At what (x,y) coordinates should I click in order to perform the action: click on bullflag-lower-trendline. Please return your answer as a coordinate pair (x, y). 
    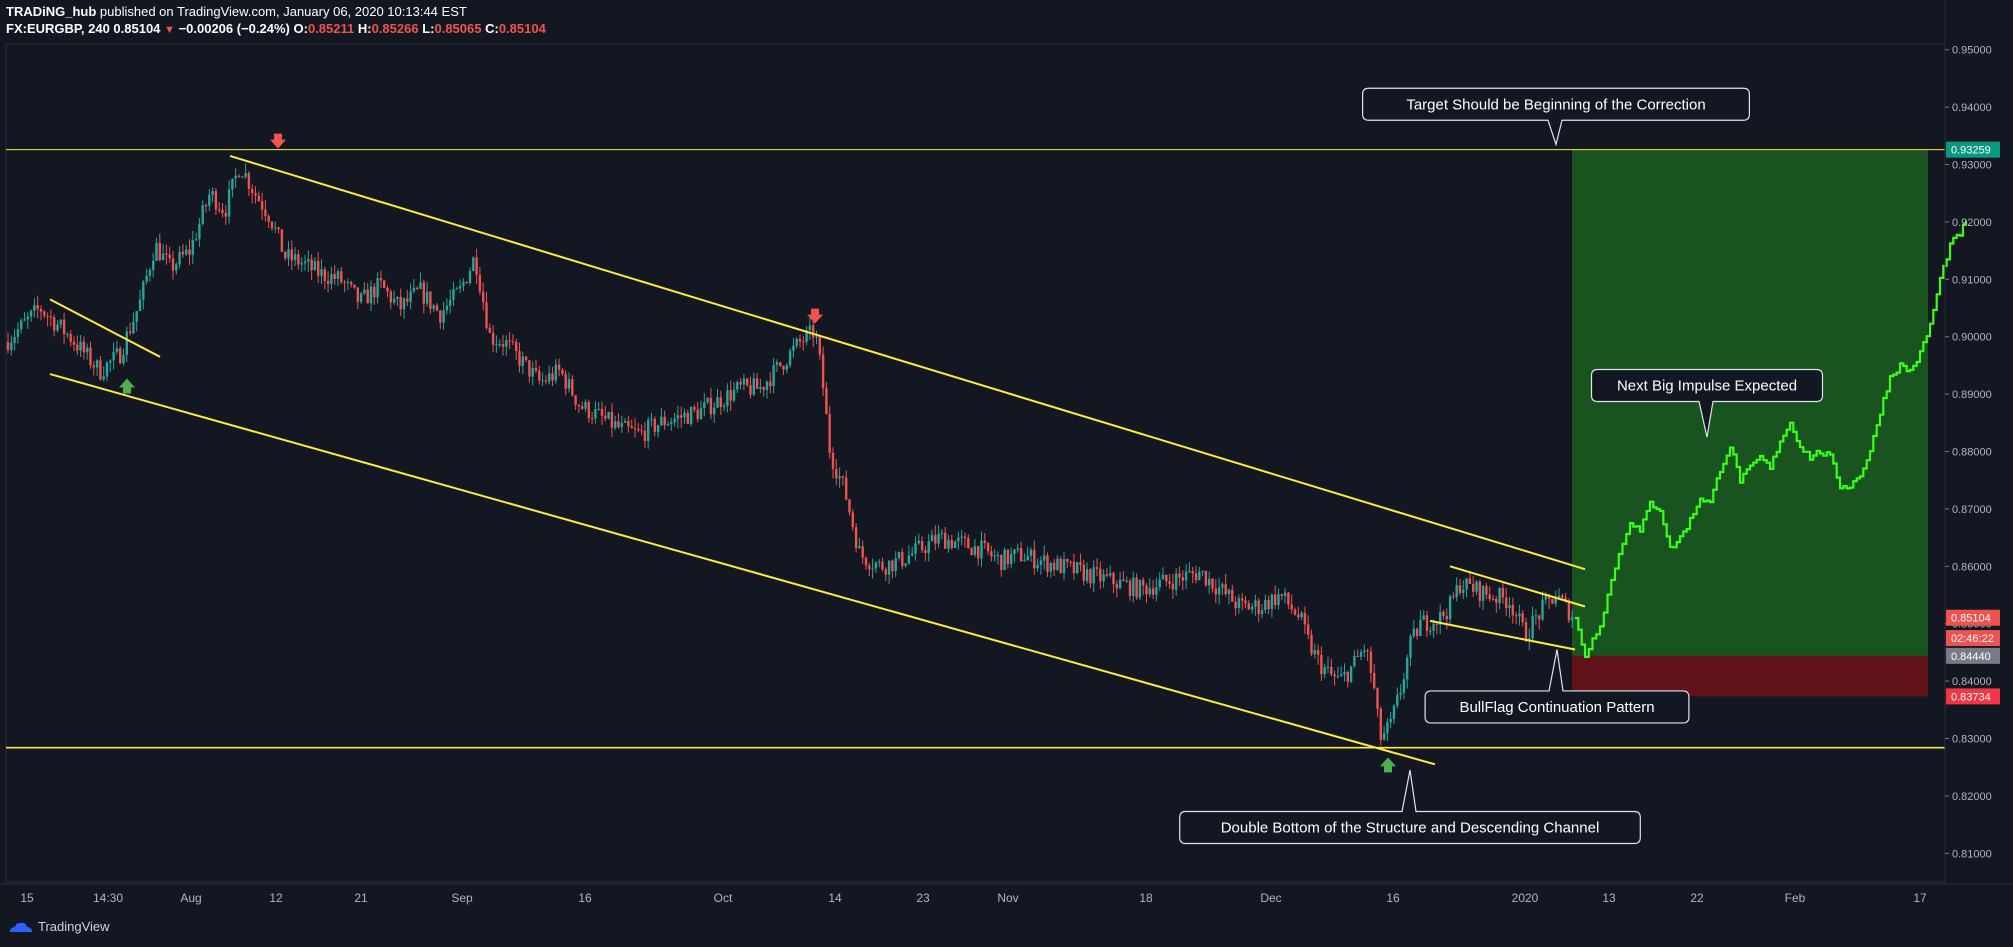
    Looking at the image, I should click on (1502, 635).